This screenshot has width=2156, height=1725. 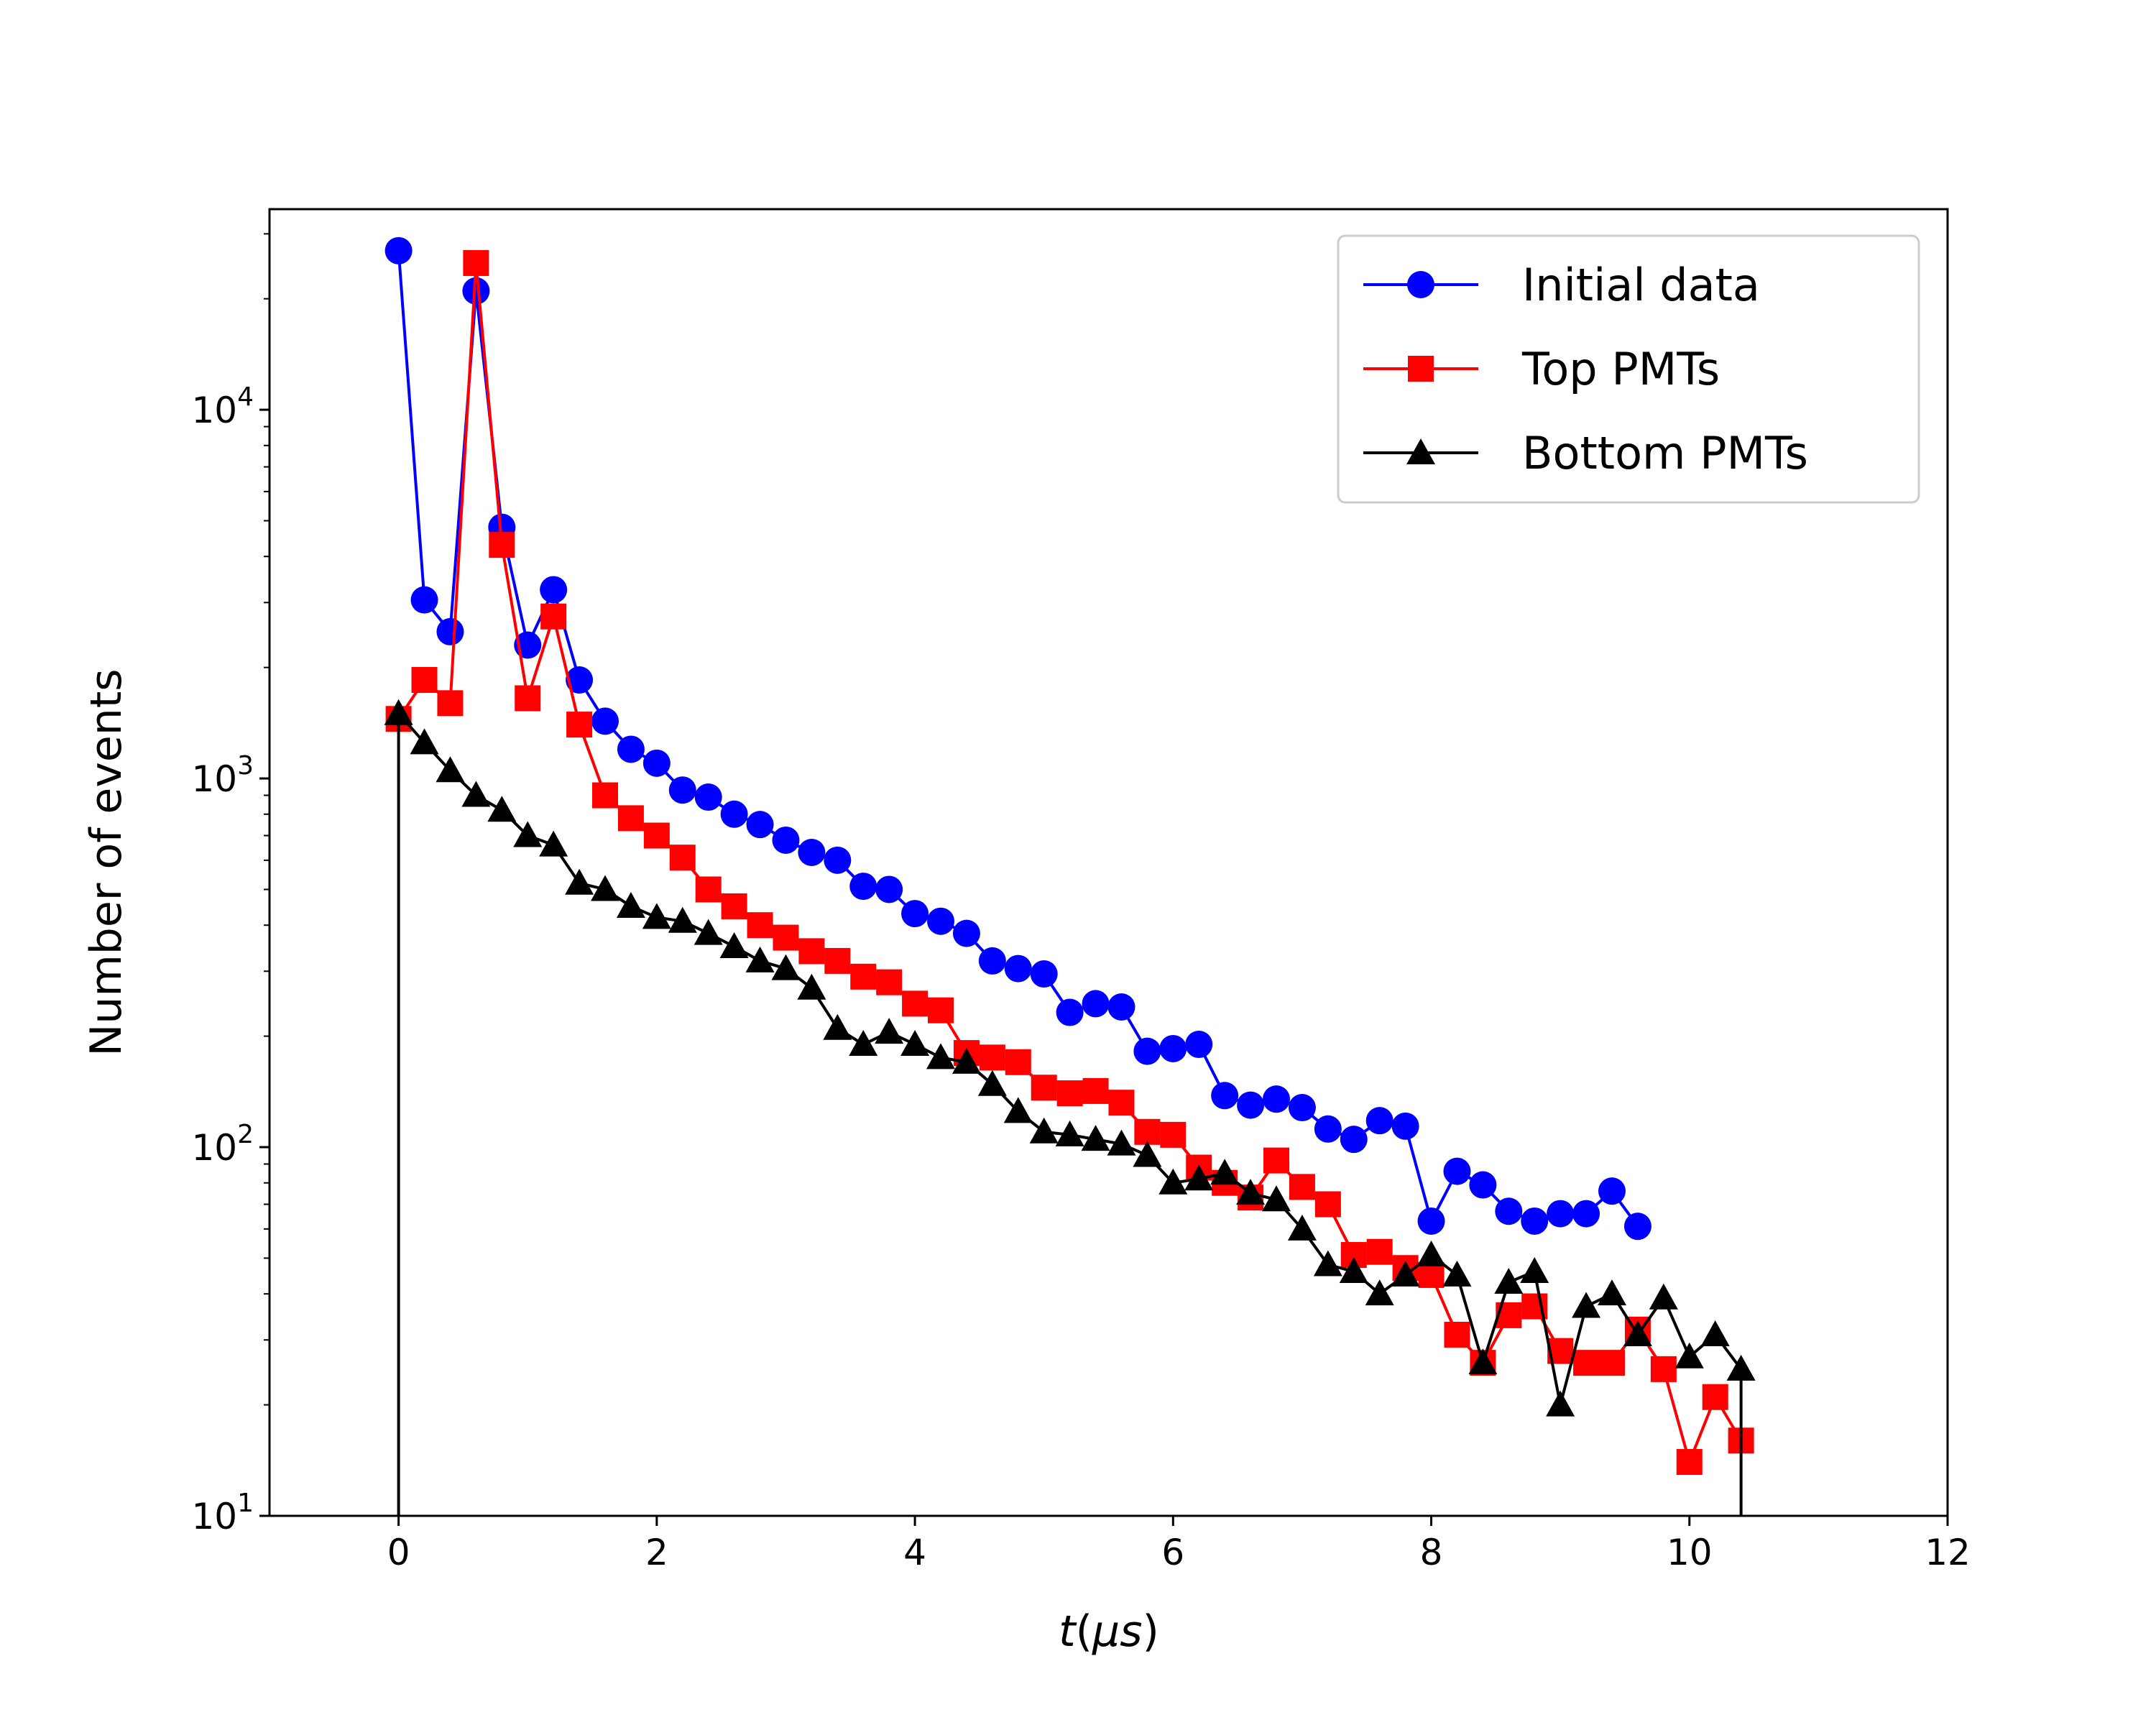 I want to click on x-tick-label: 4, so click(x=914, y=1552).